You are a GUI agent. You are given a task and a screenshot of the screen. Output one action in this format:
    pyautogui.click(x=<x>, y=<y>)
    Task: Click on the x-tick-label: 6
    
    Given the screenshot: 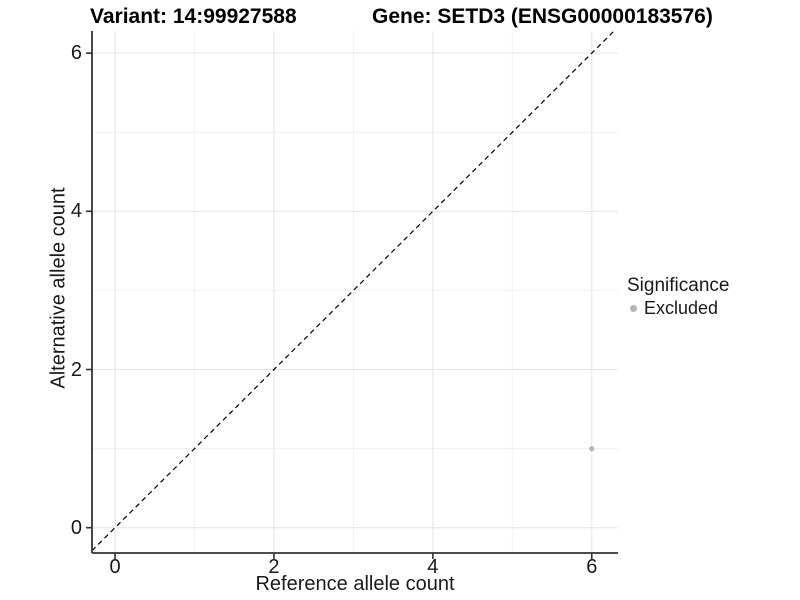 What is the action you would take?
    pyautogui.click(x=592, y=567)
    